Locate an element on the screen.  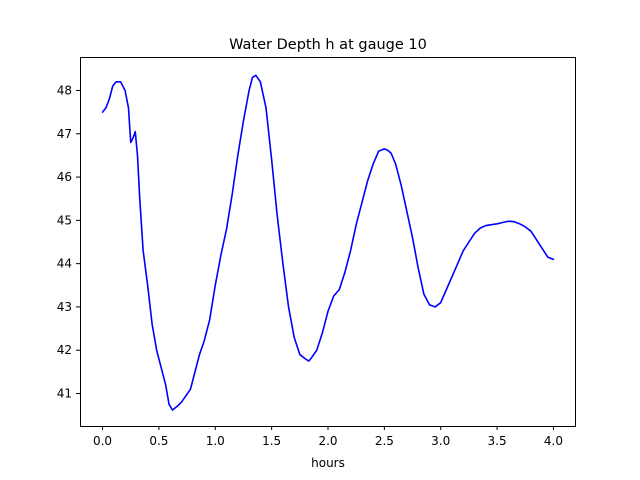
x-tick-label: 2.5 is located at coordinates (384, 441).